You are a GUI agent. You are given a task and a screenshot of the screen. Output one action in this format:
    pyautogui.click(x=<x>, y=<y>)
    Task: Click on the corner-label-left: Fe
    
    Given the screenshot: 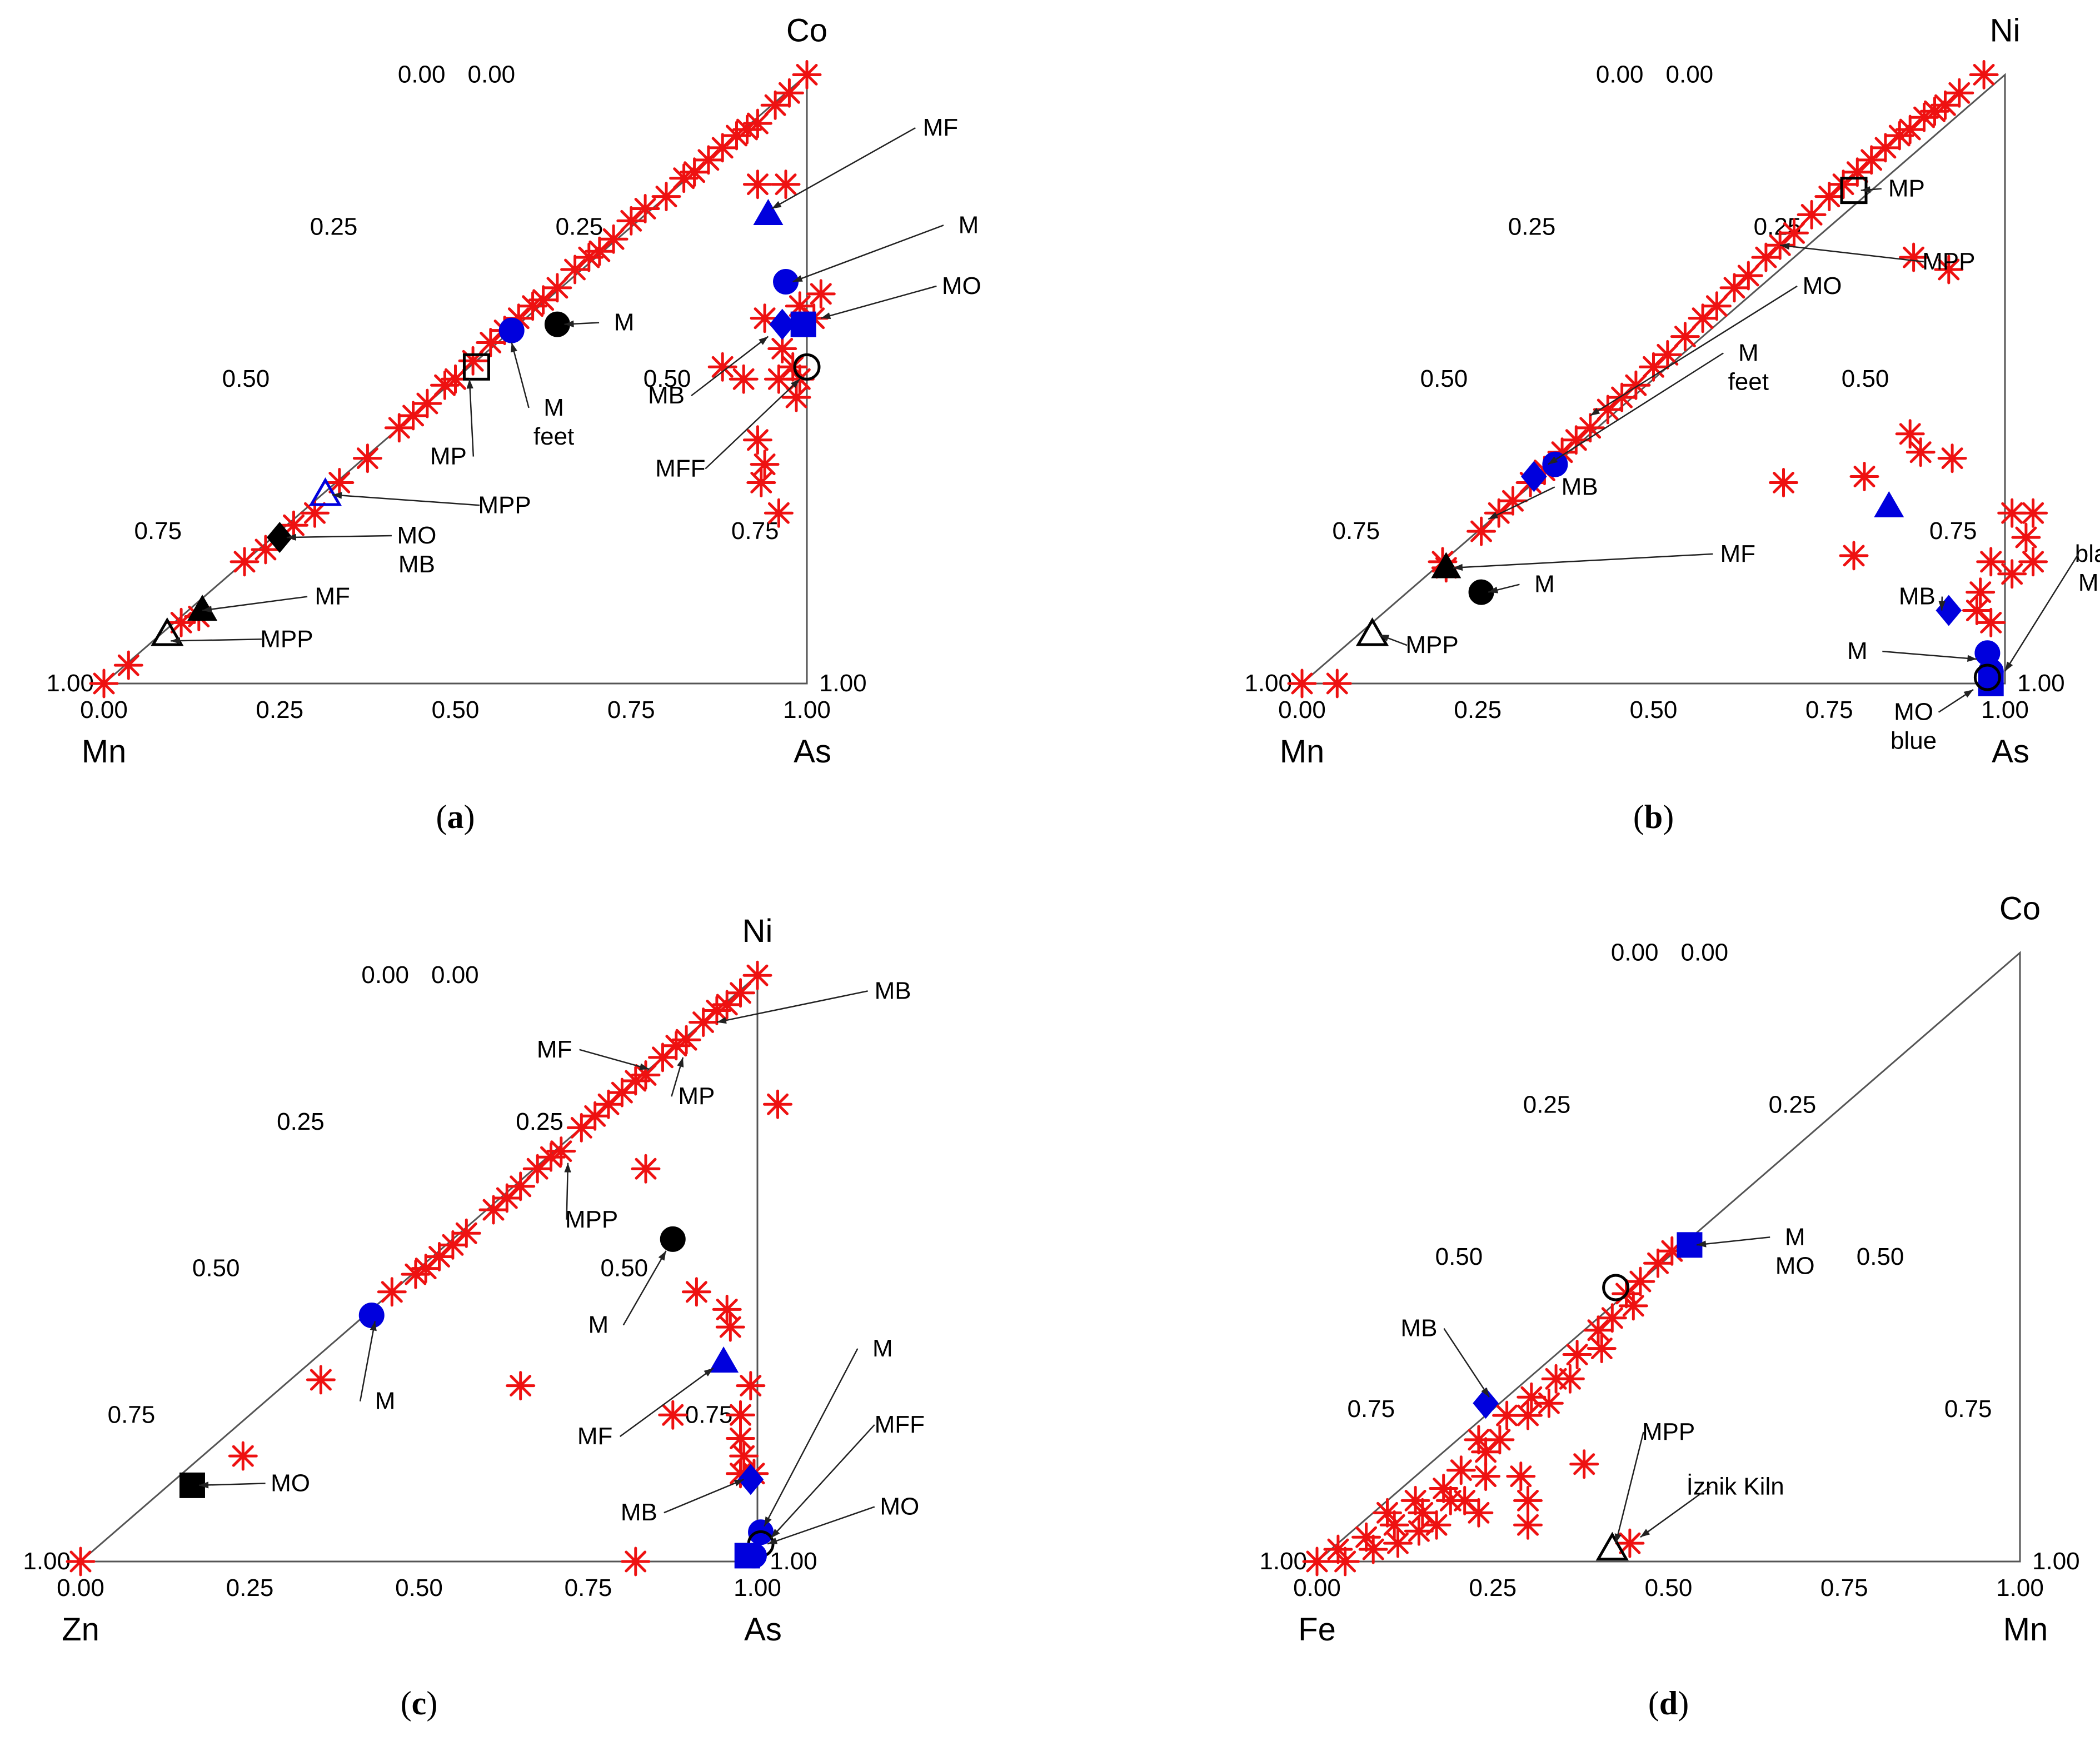 What is the action you would take?
    pyautogui.click(x=1317, y=1630)
    